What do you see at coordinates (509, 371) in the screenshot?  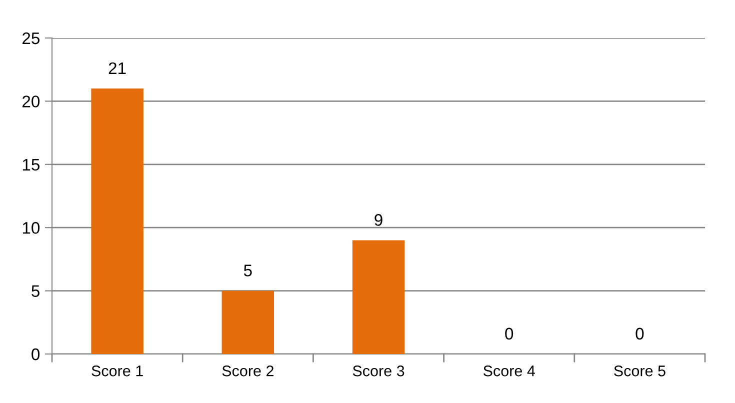 I see `x-tick-label: Score 4` at bounding box center [509, 371].